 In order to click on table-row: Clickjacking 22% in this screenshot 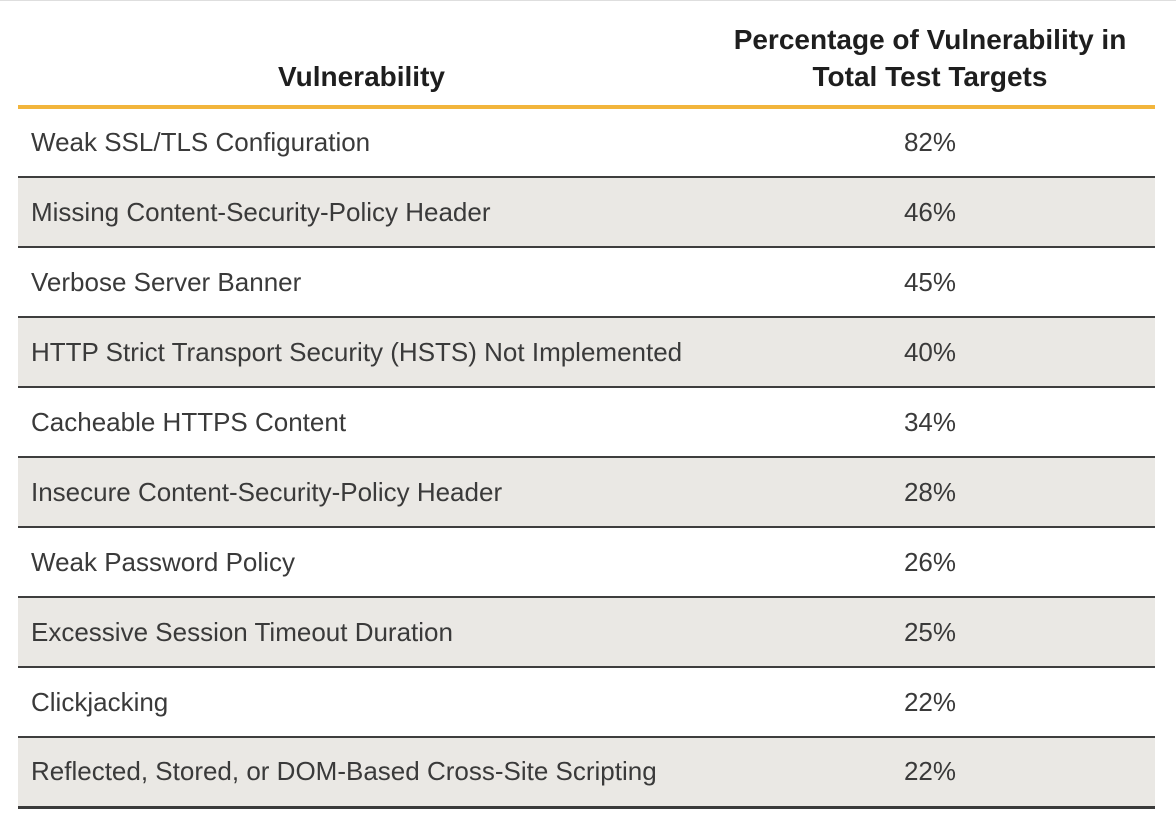, I will do `click(586, 701)`.